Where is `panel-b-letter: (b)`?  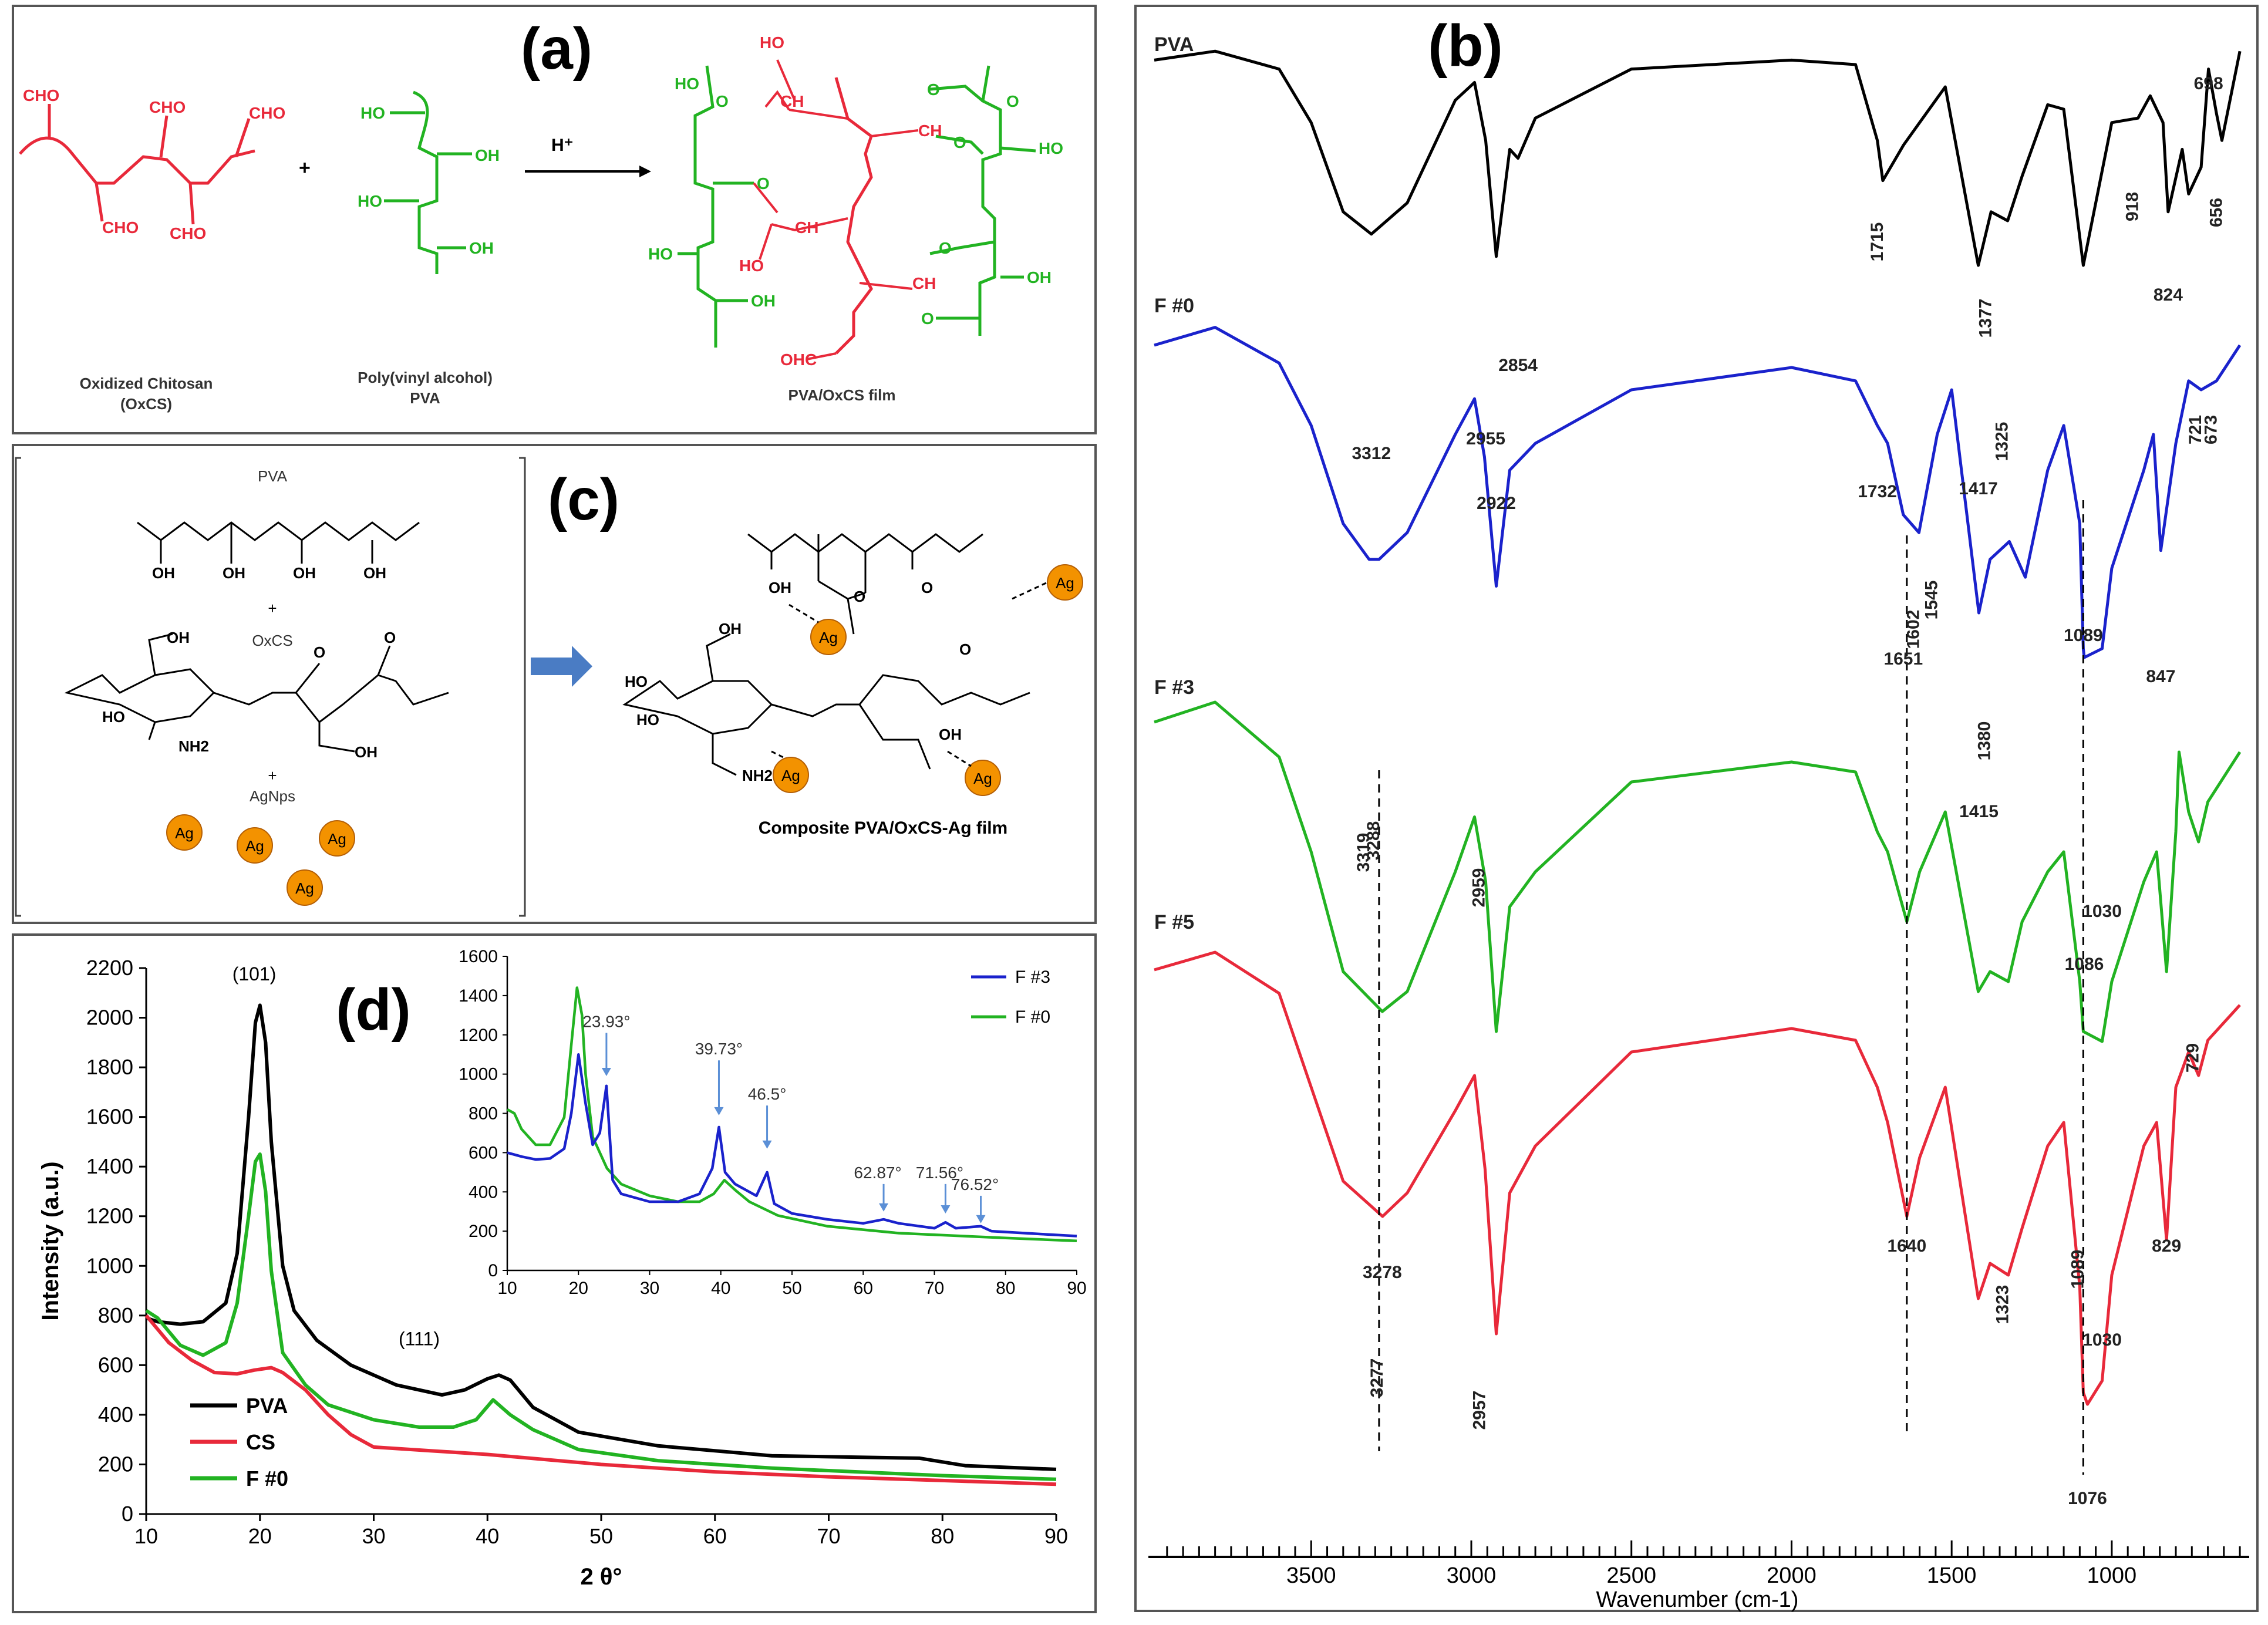
panel-b-letter: (b) is located at coordinates (1465, 46).